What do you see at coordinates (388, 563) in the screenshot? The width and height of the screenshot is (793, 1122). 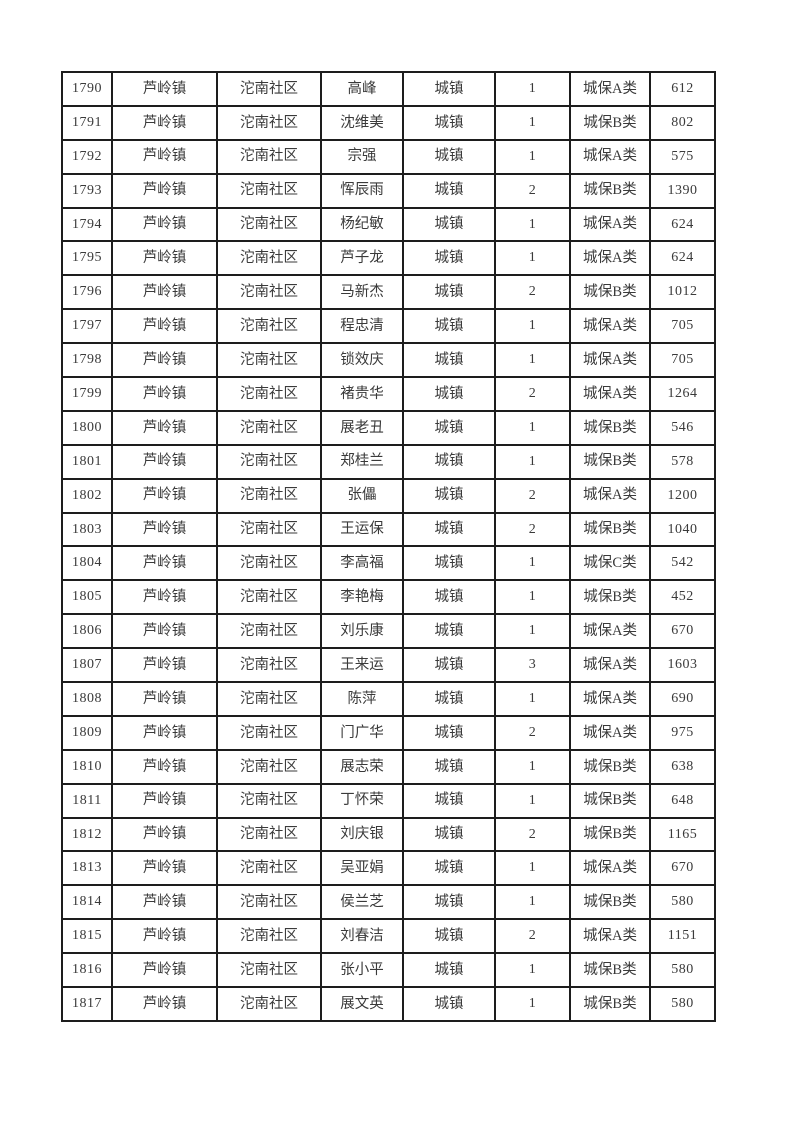 I see `table-row: 1804 芦岭镇 沱南社区 李高福 城镇 1 城保C类 542` at bounding box center [388, 563].